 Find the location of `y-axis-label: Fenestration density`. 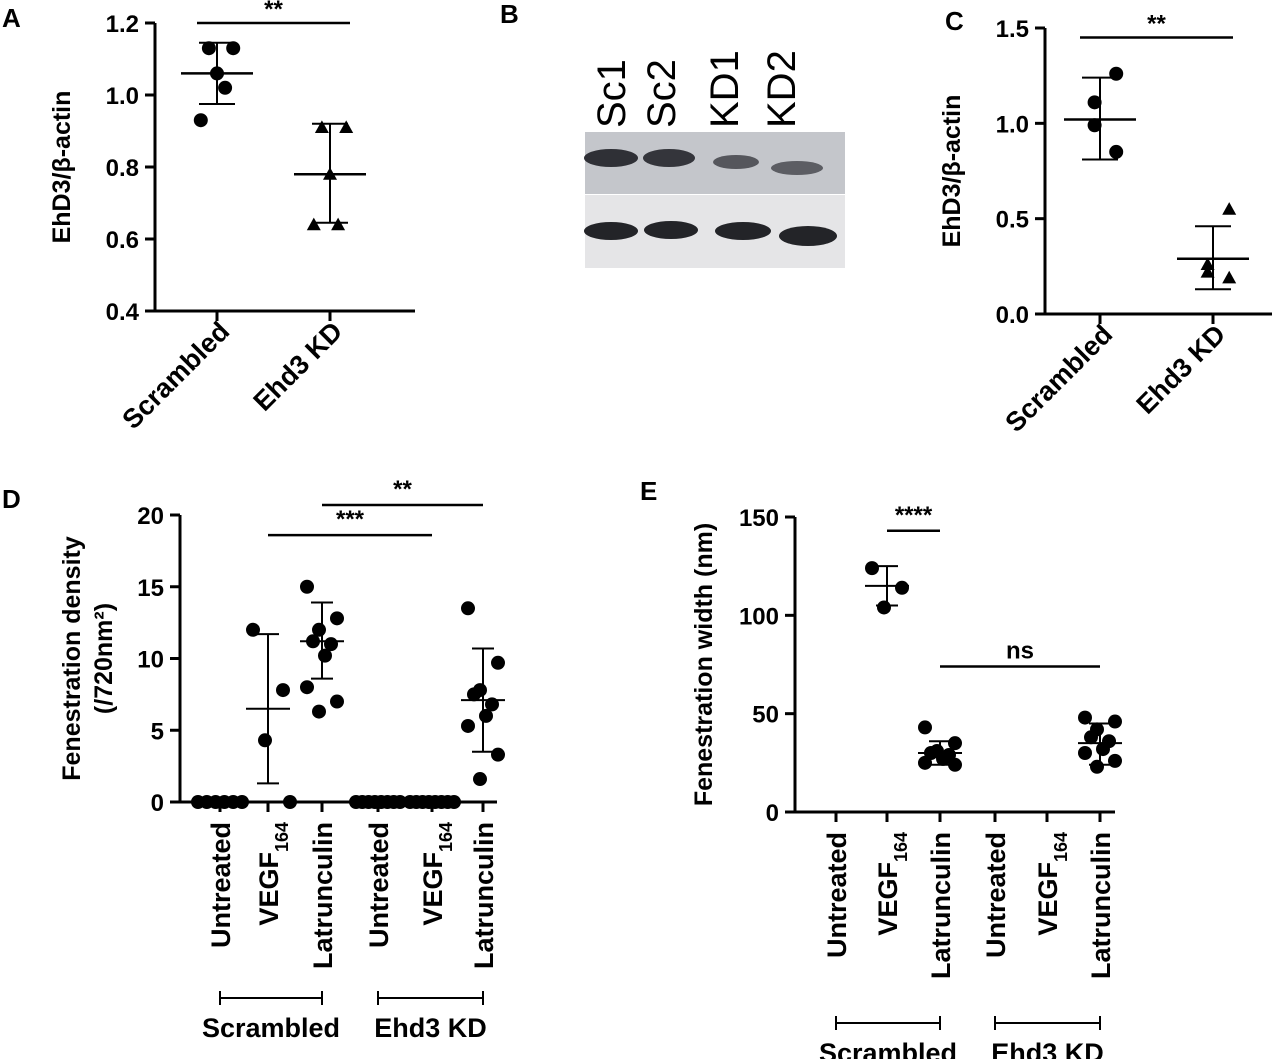

y-axis-label: Fenestration density is located at coordinates (72, 658).